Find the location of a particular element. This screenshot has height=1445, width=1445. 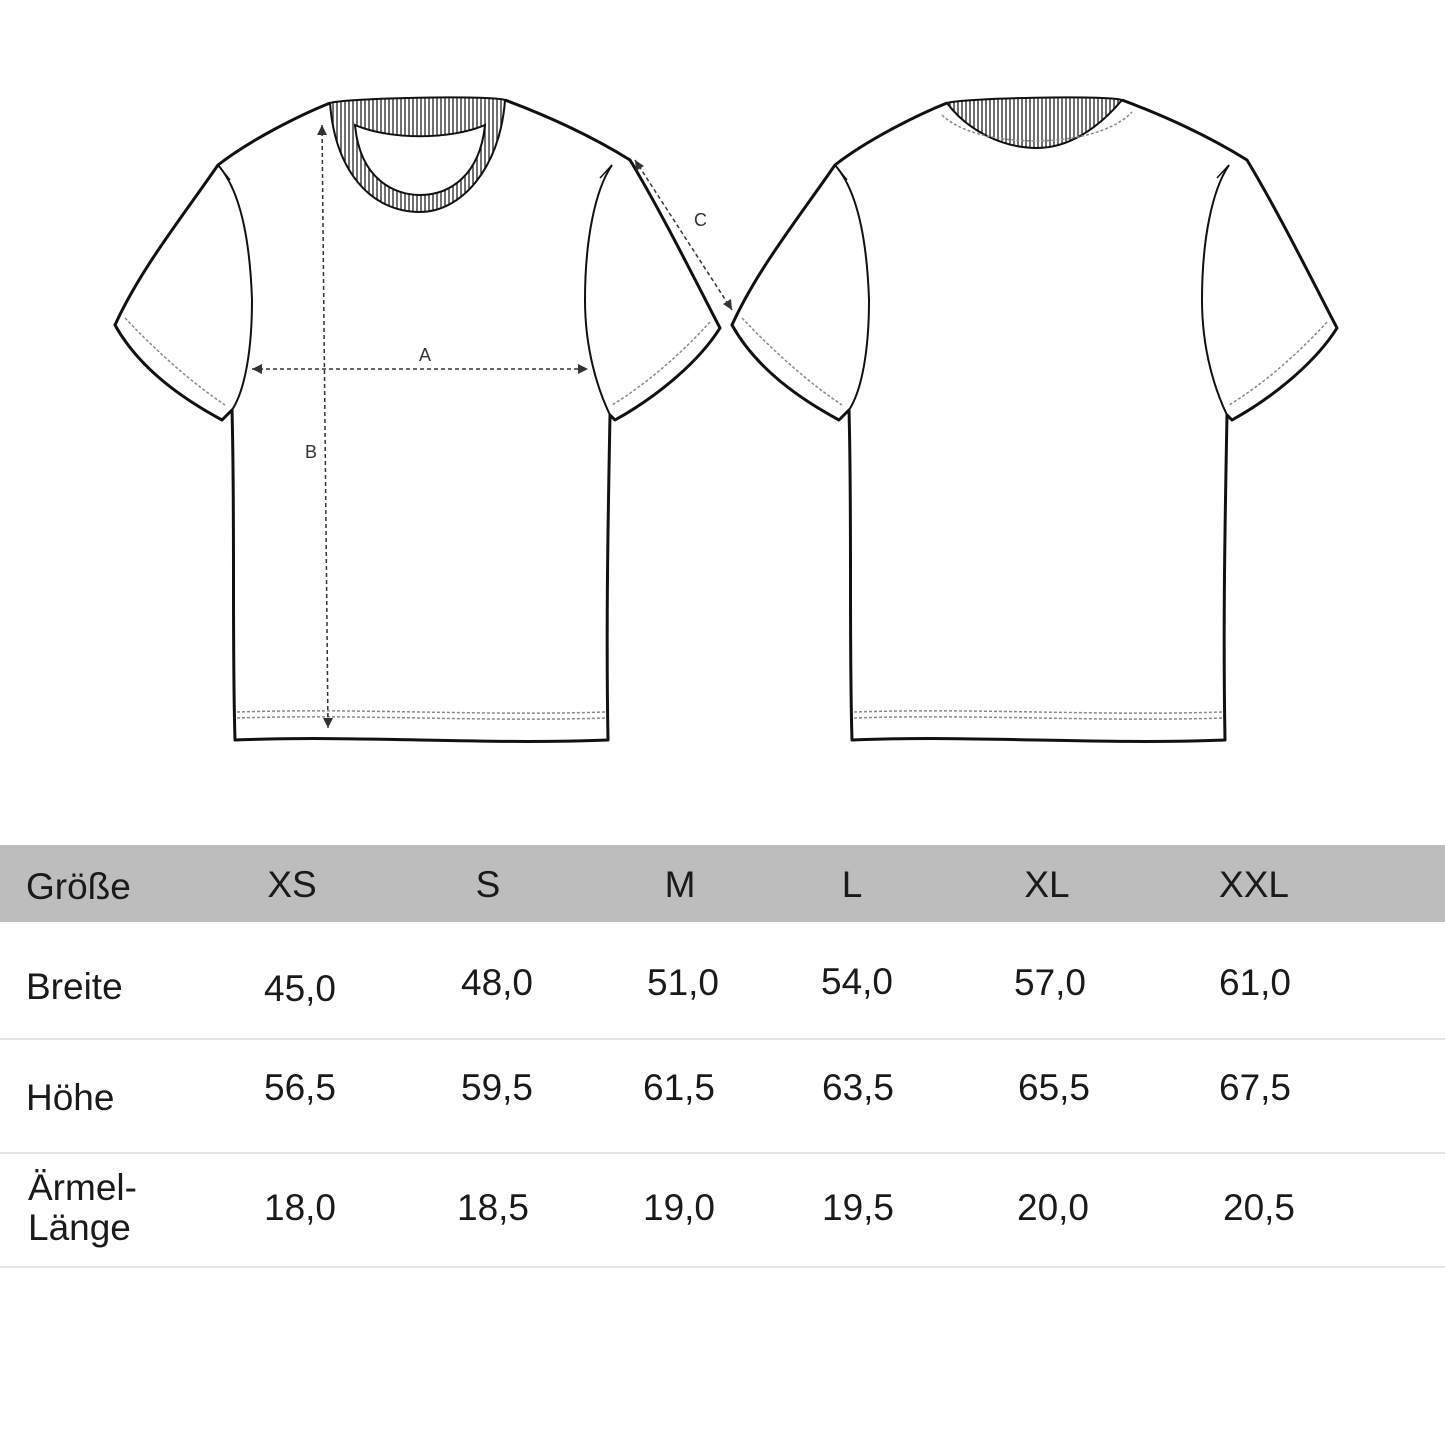

table-row-breite: Breite 45,0 48,0 51,0 54,0 57,0 61,0 is located at coordinates (722, 981).